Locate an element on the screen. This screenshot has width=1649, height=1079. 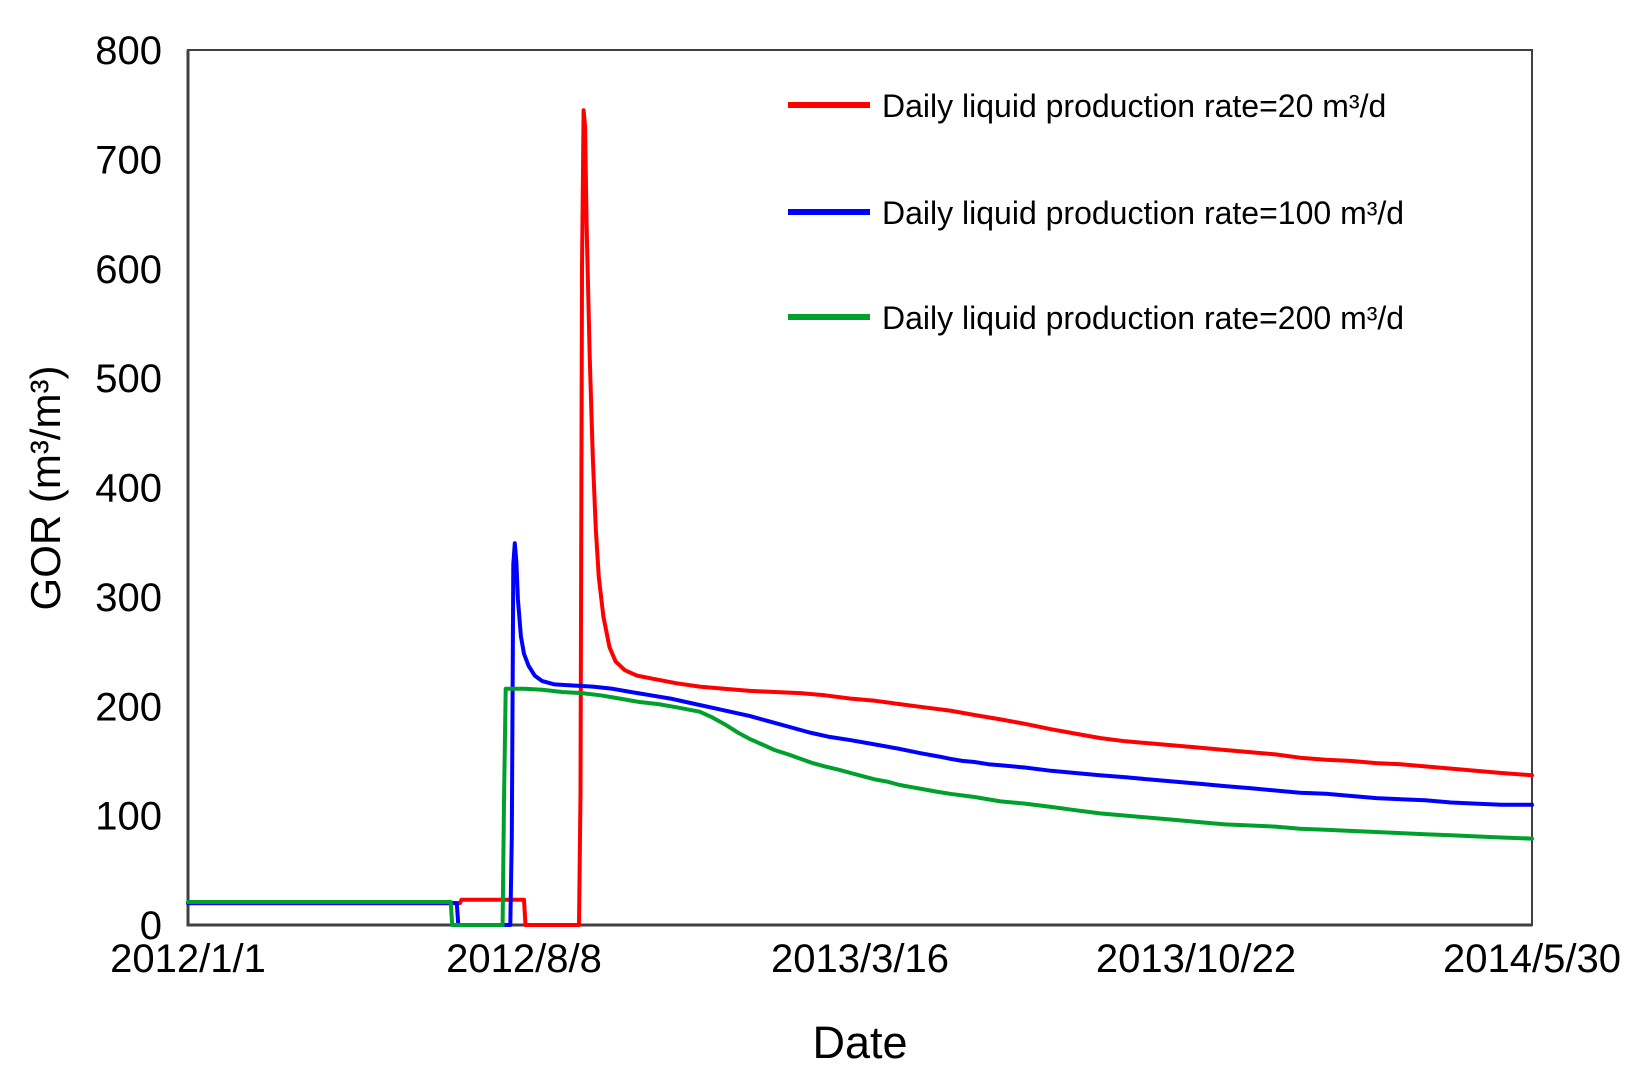
legend-item-0: Daily liquid production rate=20 m³/d is located at coordinates (1087, 106).